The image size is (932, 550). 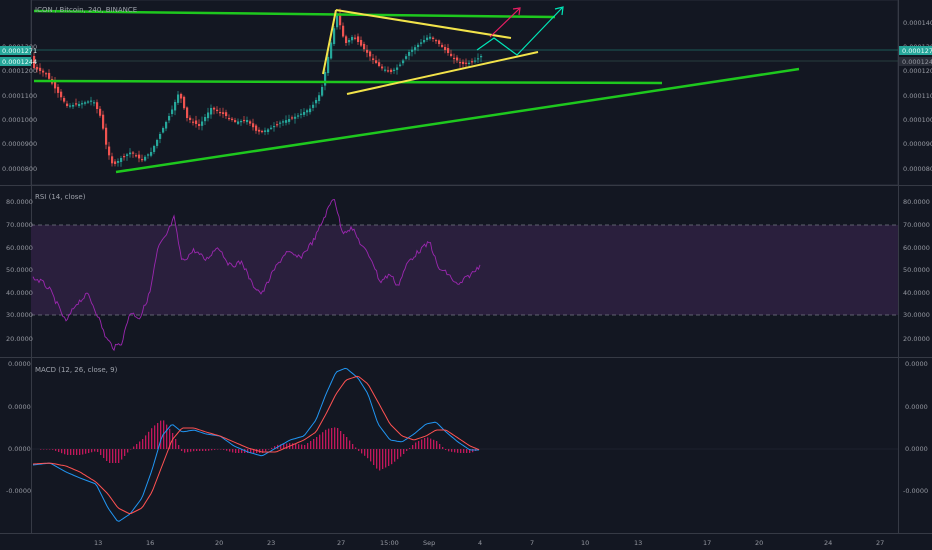 What do you see at coordinates (916, 248) in the screenshot?
I see `rsi-axis-label-right: 60.0000` at bounding box center [916, 248].